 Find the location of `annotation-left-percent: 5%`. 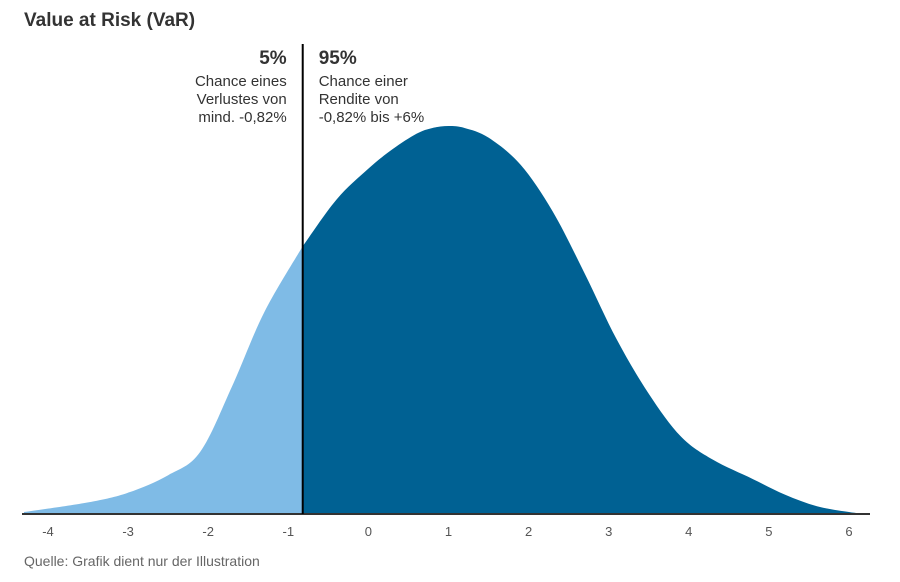

annotation-left-percent: 5% is located at coordinates (273, 58).